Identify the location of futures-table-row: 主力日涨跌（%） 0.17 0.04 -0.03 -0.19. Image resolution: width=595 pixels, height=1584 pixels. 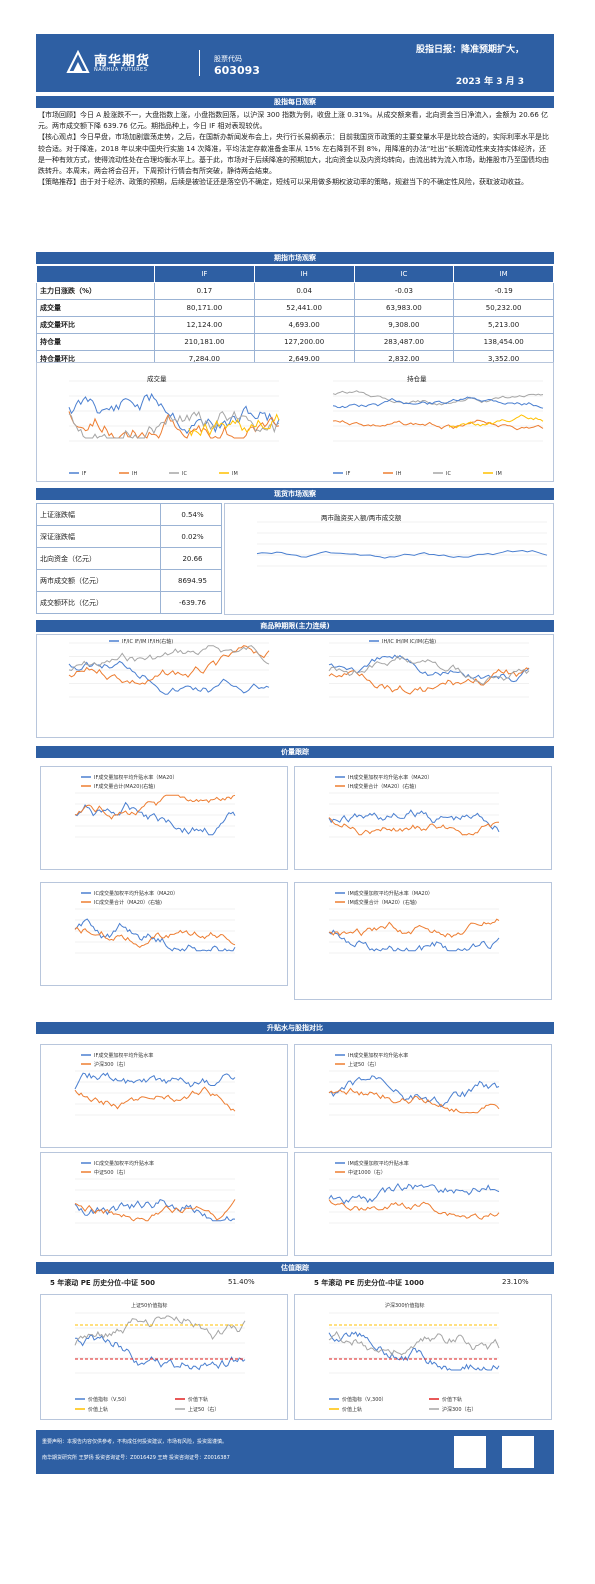
(295, 291).